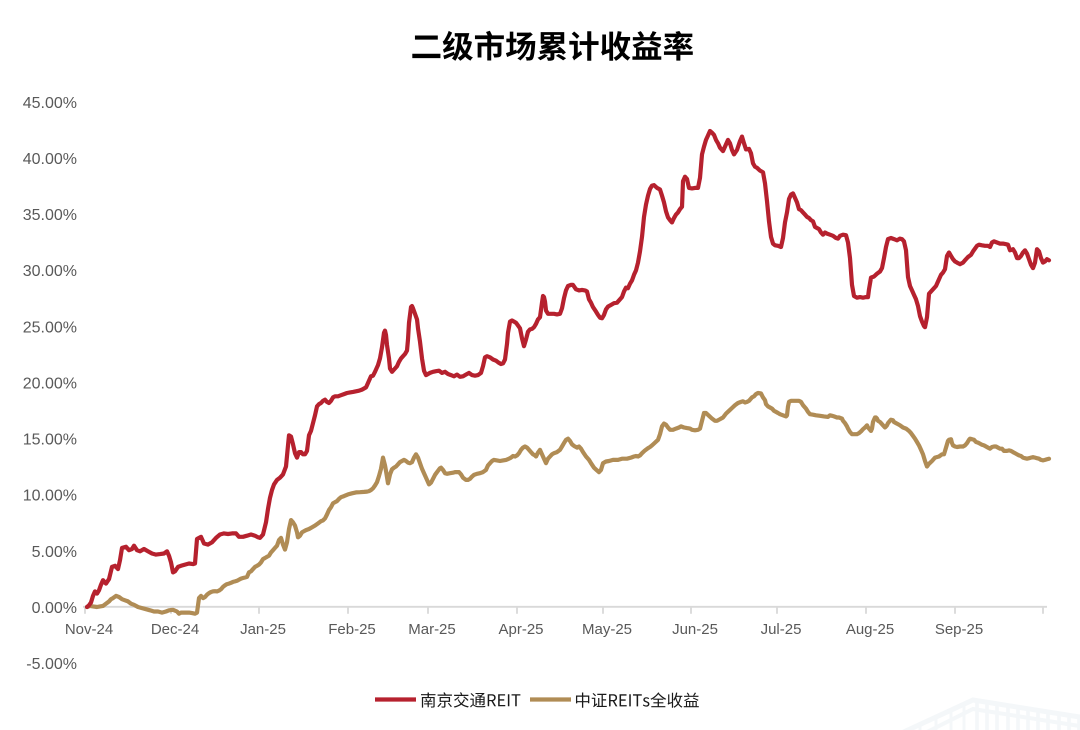  I want to click on svg-text: Feb-25, so click(352, 629).